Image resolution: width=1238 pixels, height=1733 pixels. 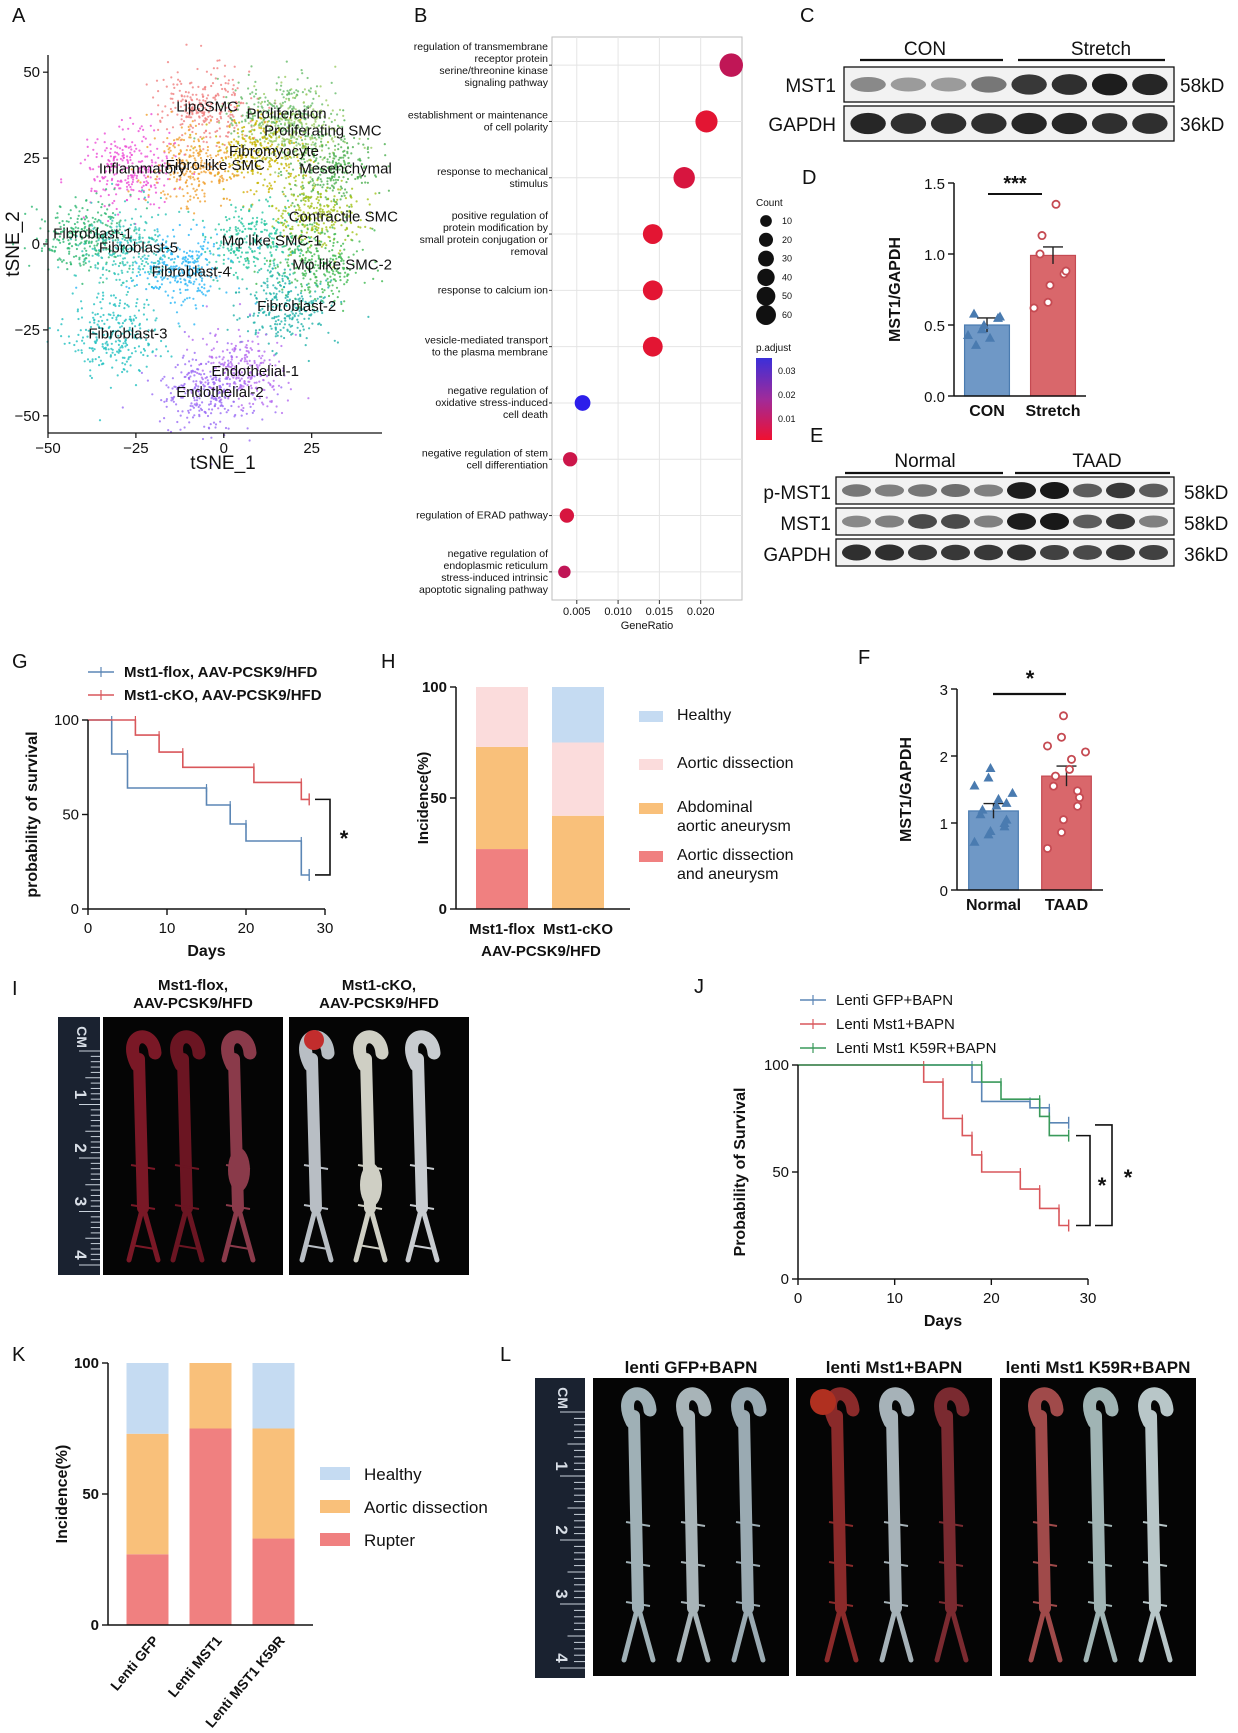 I want to click on term-label: removal, so click(x=529, y=252).